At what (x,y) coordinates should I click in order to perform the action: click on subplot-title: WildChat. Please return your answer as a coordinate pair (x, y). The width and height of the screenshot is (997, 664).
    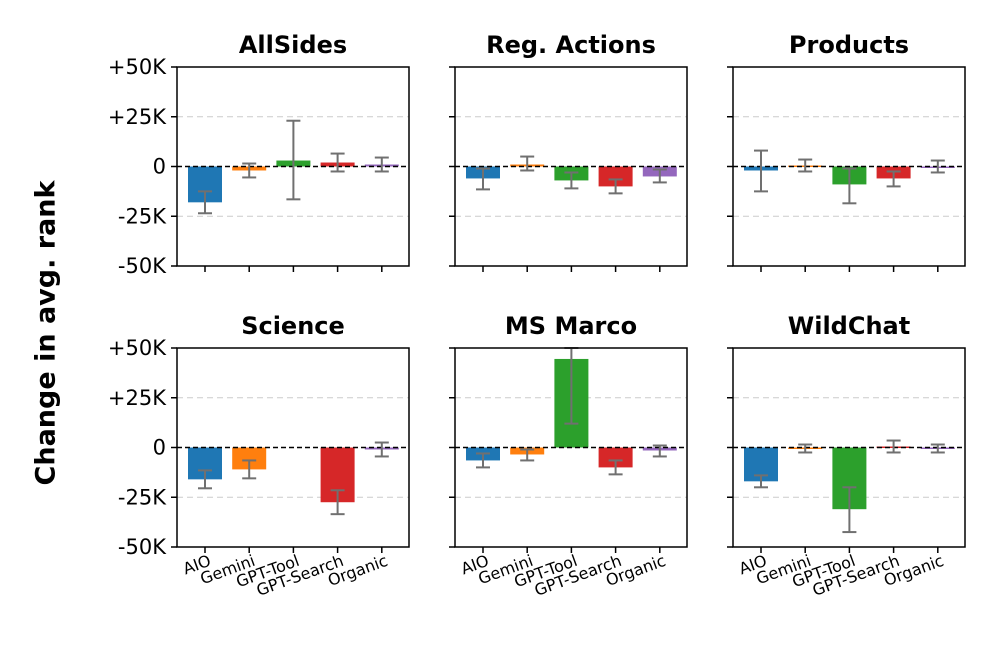
    Looking at the image, I should click on (849, 326).